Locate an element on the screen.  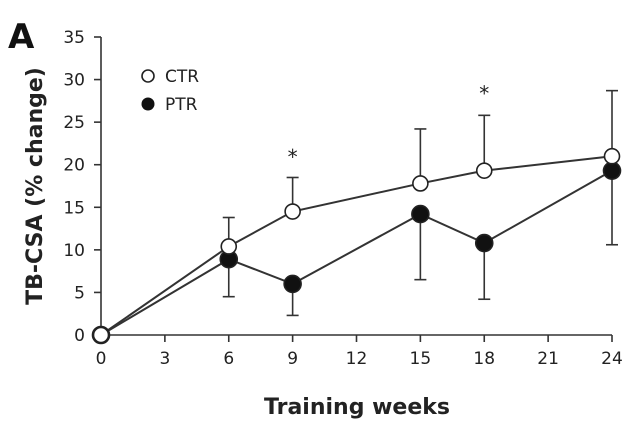
x-tick-label: 18 is located at coordinates (484, 359).